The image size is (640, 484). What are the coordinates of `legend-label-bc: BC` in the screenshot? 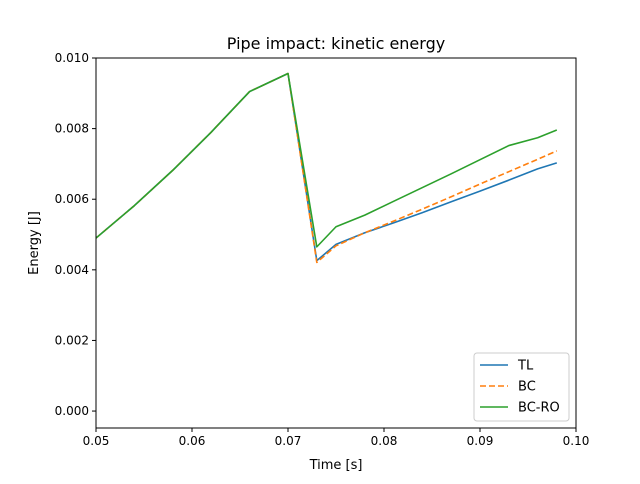 It's located at (527, 387).